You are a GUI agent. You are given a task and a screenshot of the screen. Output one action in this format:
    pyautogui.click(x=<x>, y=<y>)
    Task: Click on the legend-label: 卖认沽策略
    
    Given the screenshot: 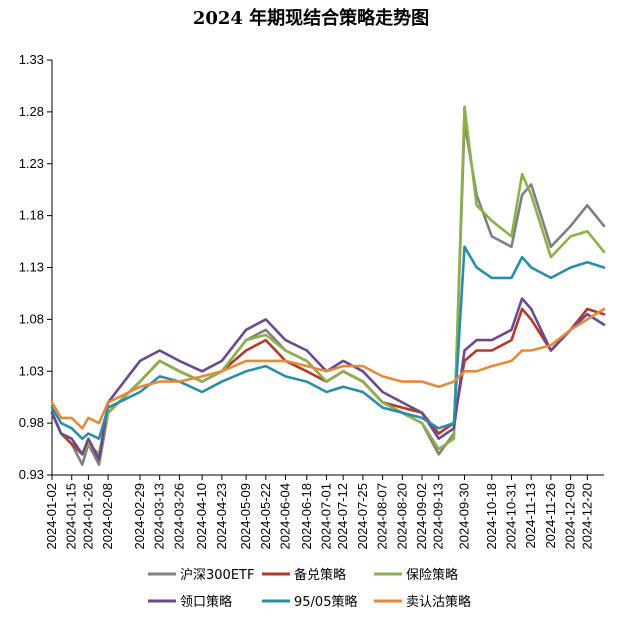 What is the action you would take?
    pyautogui.click(x=438, y=602)
    